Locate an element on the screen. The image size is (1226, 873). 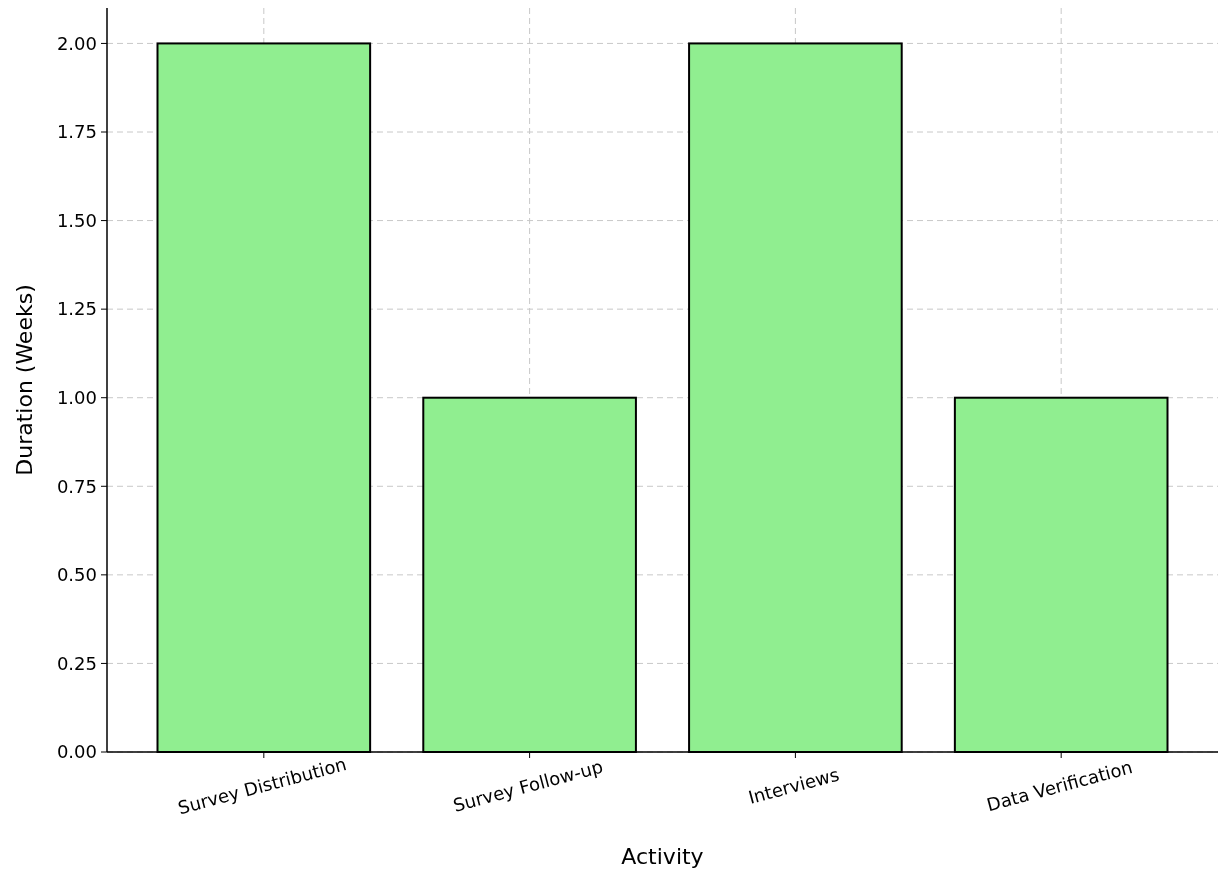
y-axis-title: Duration (Weeks) is located at coordinates (24, 380).